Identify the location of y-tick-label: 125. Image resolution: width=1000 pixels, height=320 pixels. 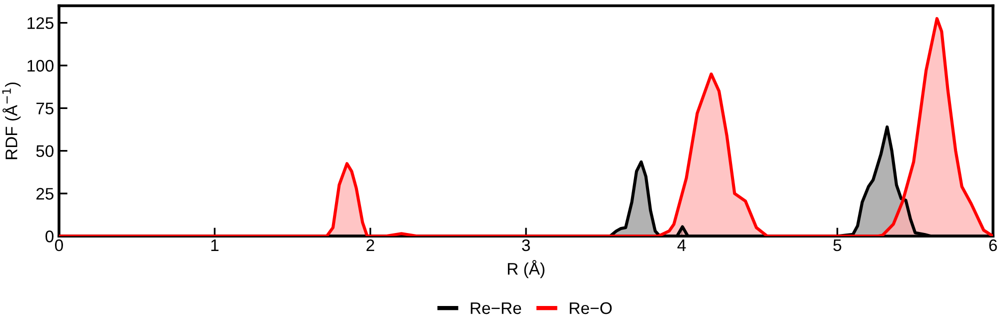
(41, 23).